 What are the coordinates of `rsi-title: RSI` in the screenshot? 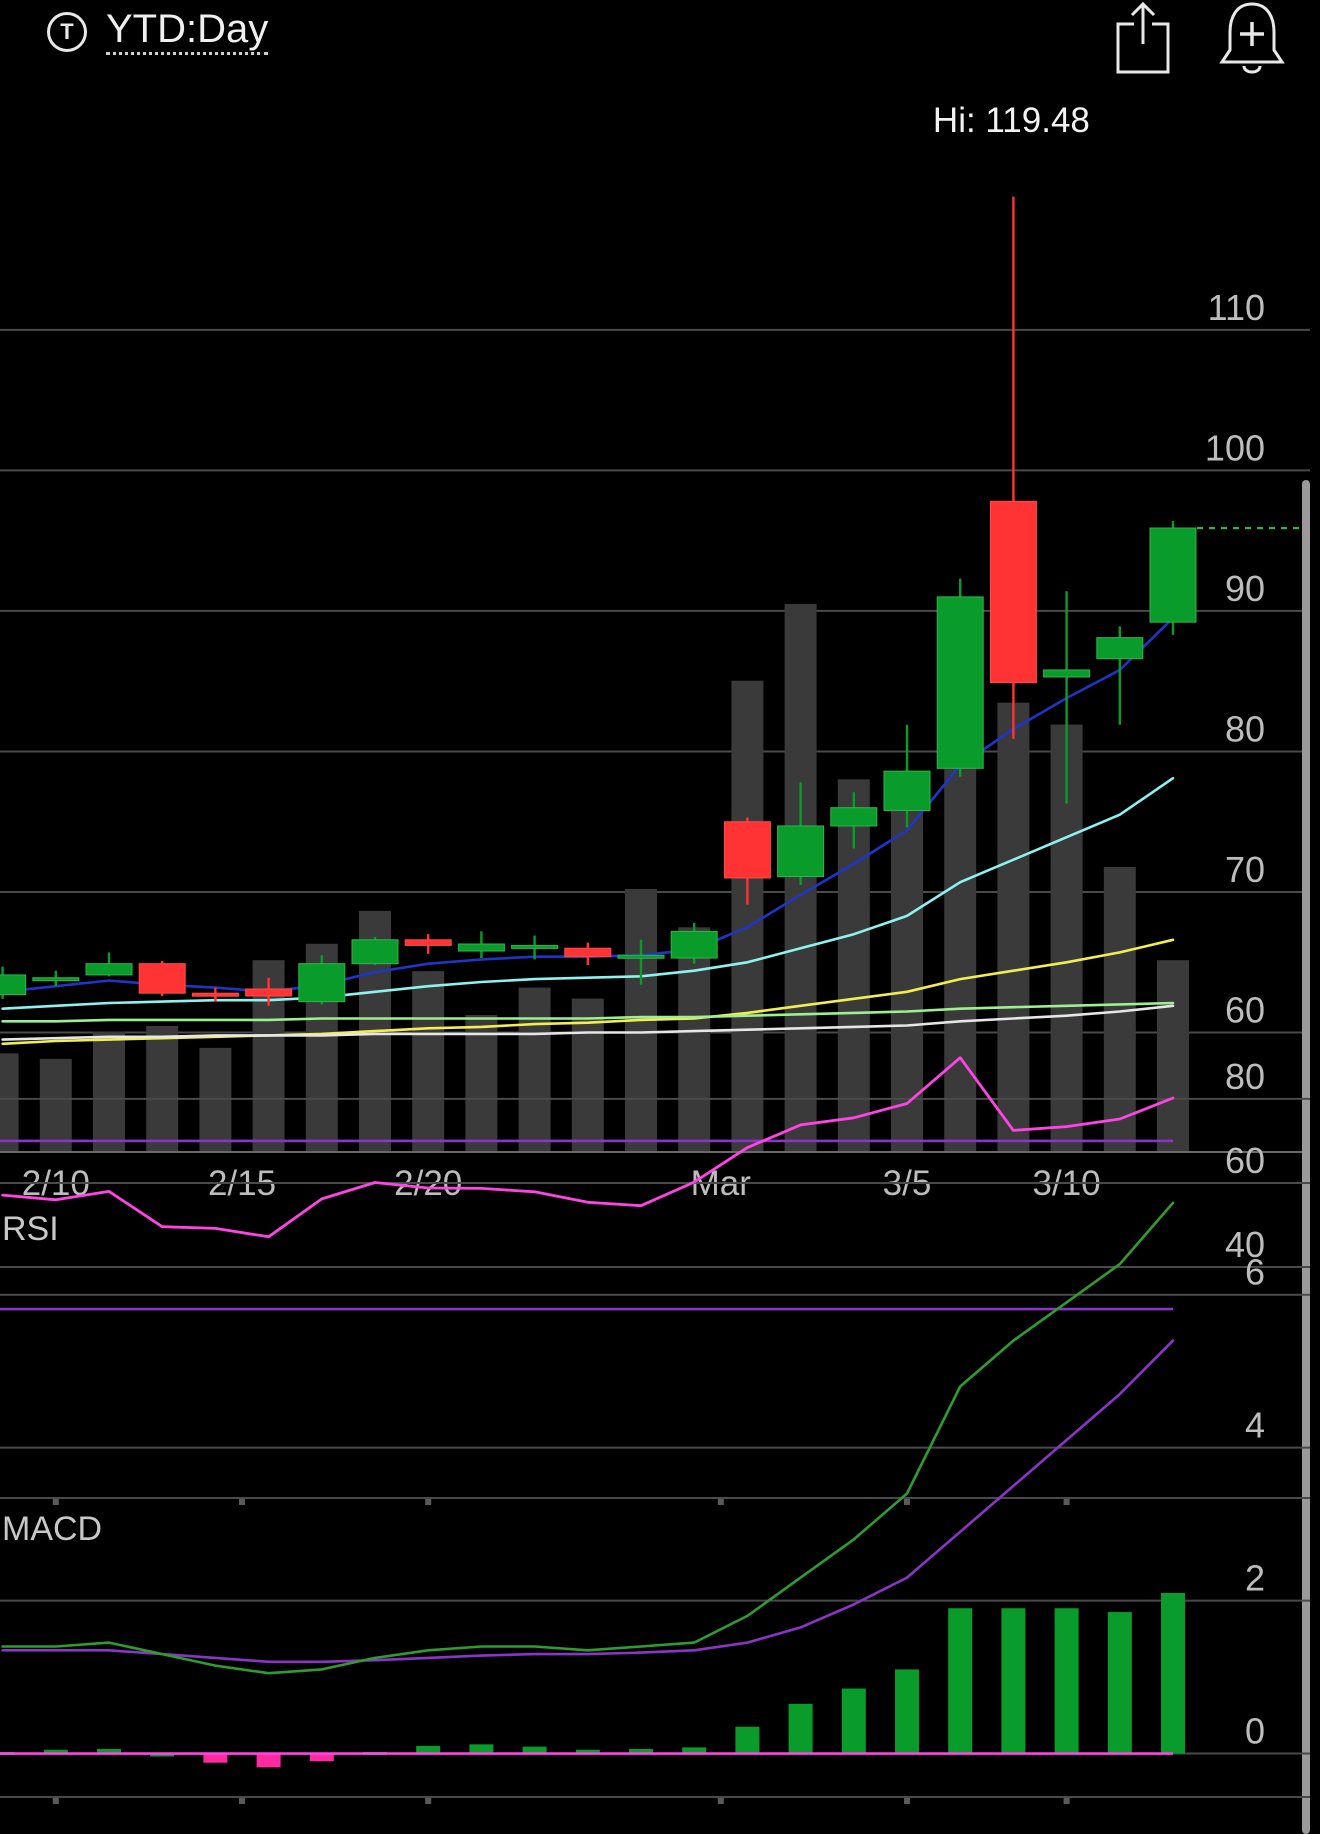 It's located at (30, 1229).